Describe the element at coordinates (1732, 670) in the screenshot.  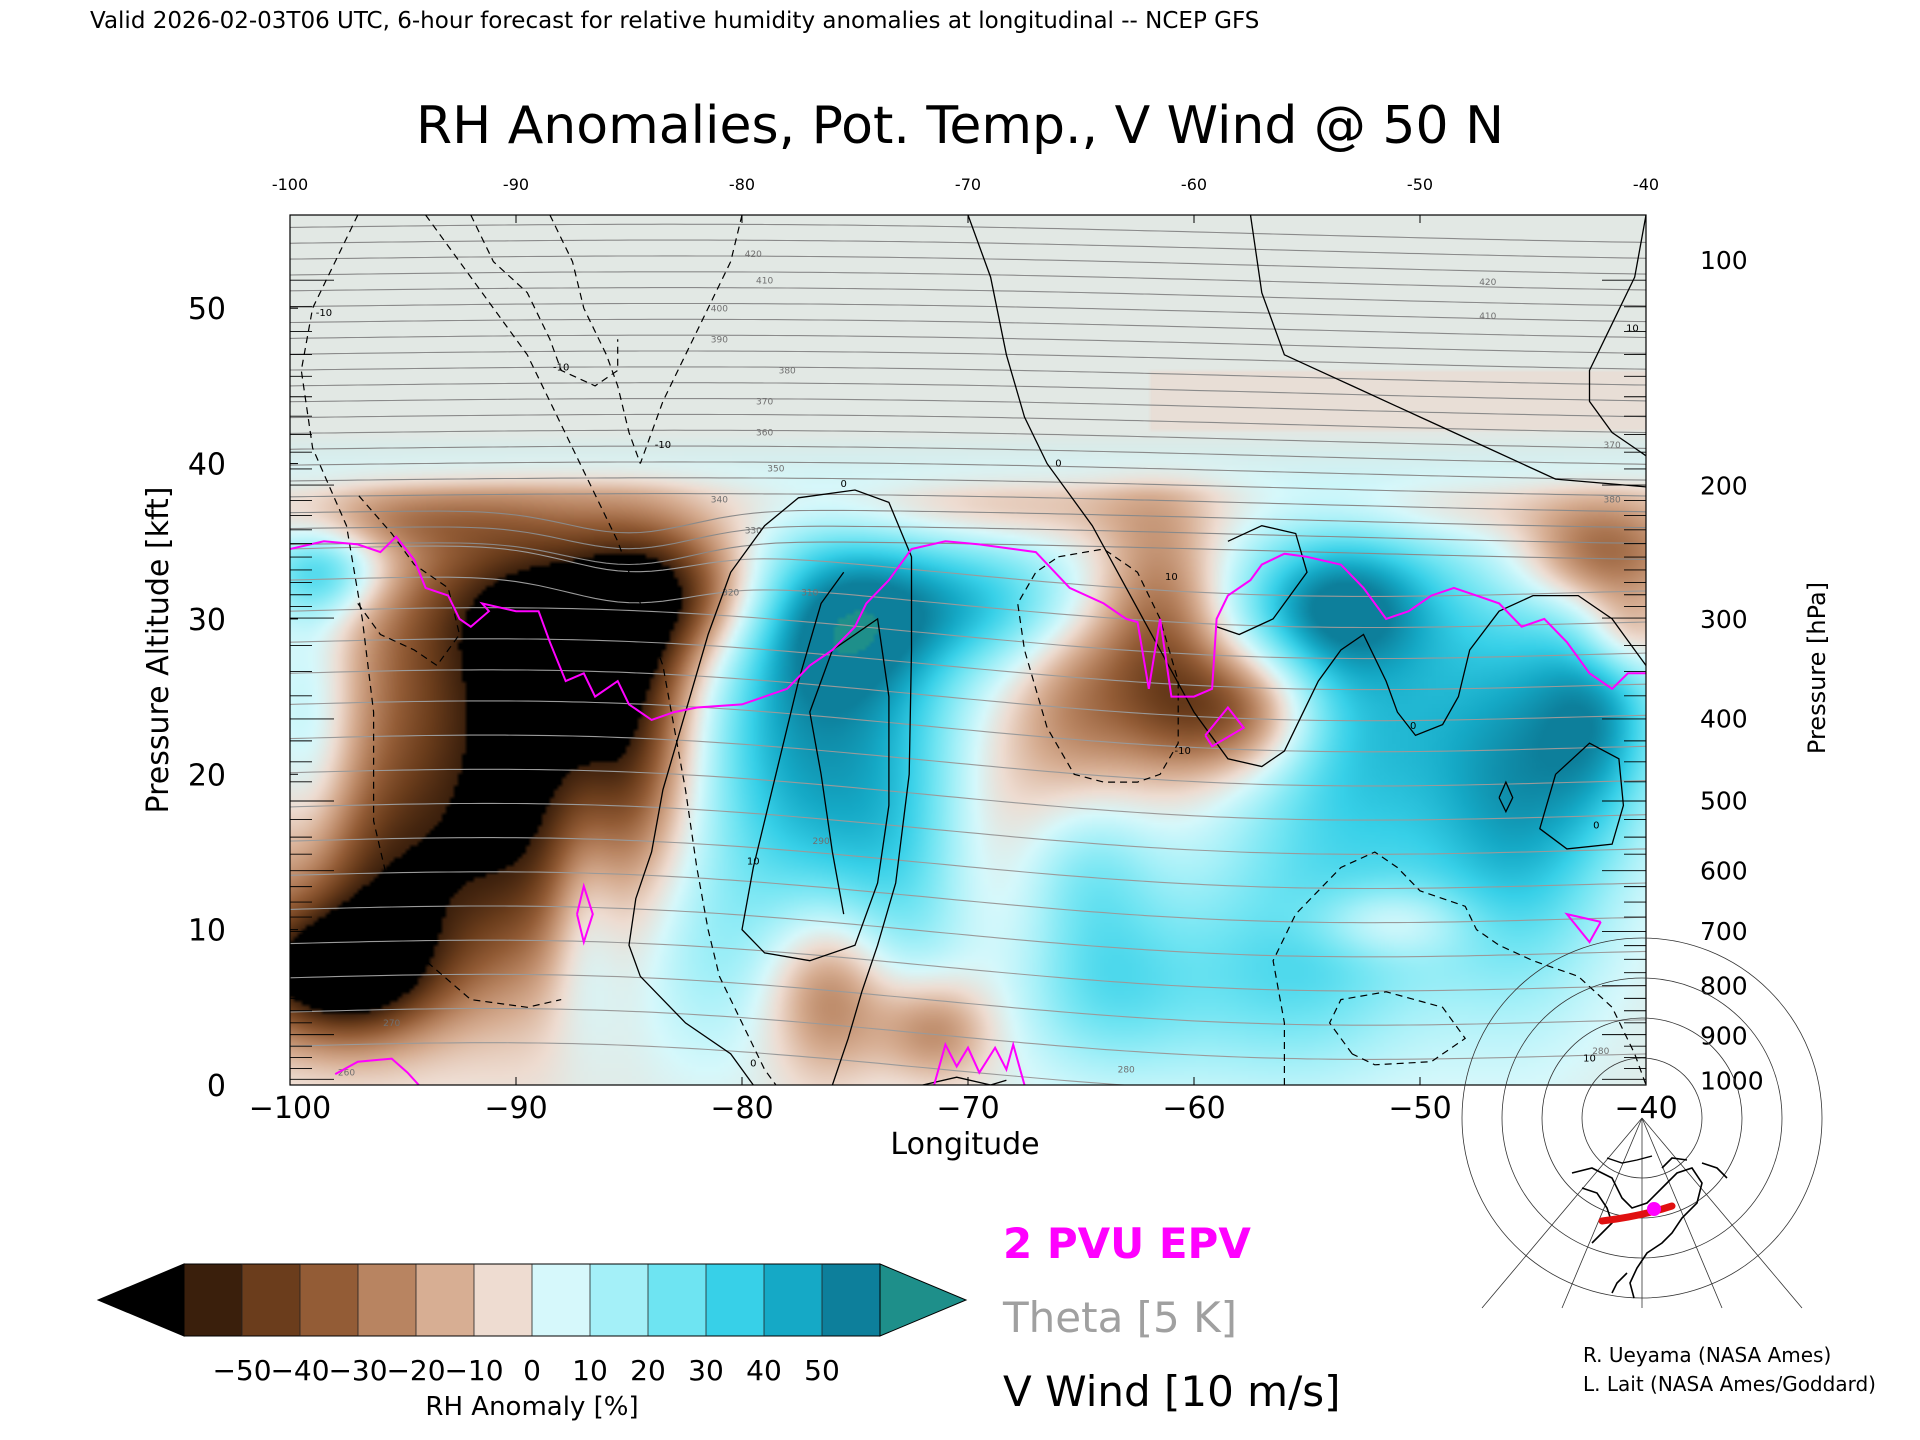
I see `pressure-axis: 100 200 300 400 500 600 700 800 900 1000` at that location.